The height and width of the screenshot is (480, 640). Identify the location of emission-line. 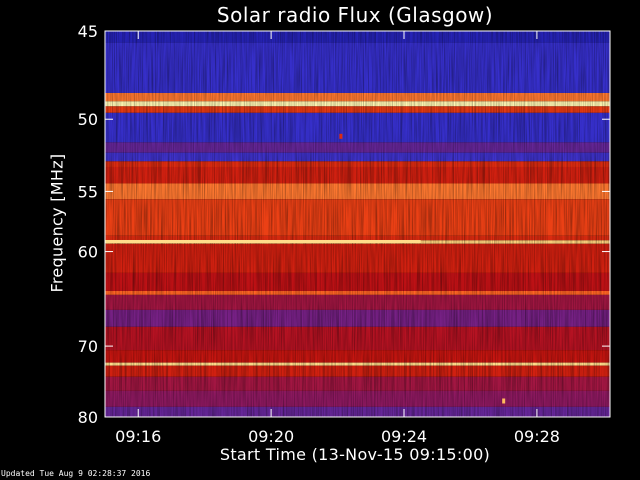
(263, 241).